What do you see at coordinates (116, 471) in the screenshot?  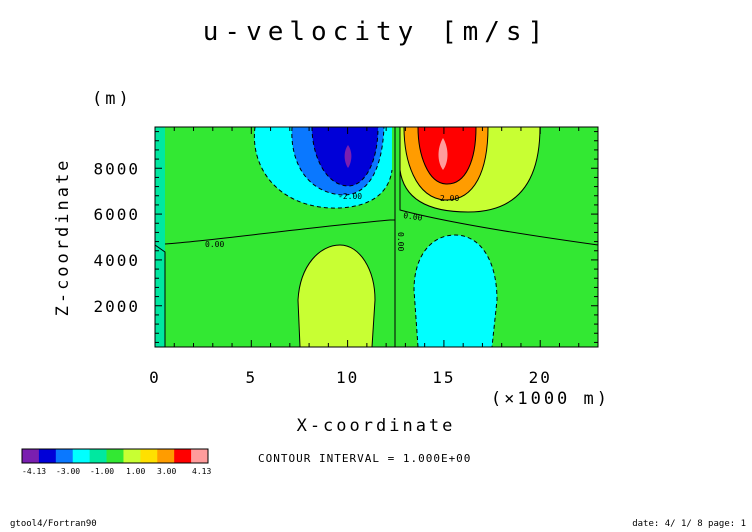 I see `colorbar-labels: -4.13 -3.00 -1.00 1.00 3.00 4.13` at bounding box center [116, 471].